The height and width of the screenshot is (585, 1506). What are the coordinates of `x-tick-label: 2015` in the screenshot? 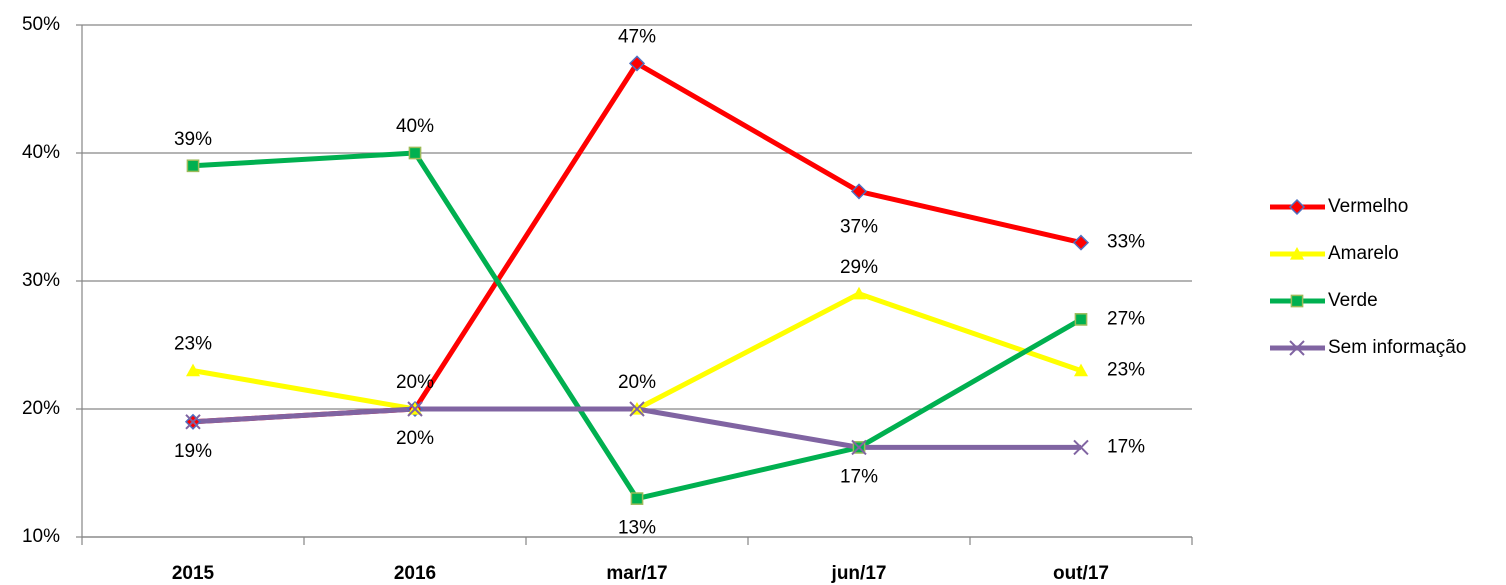 It's located at (193, 573).